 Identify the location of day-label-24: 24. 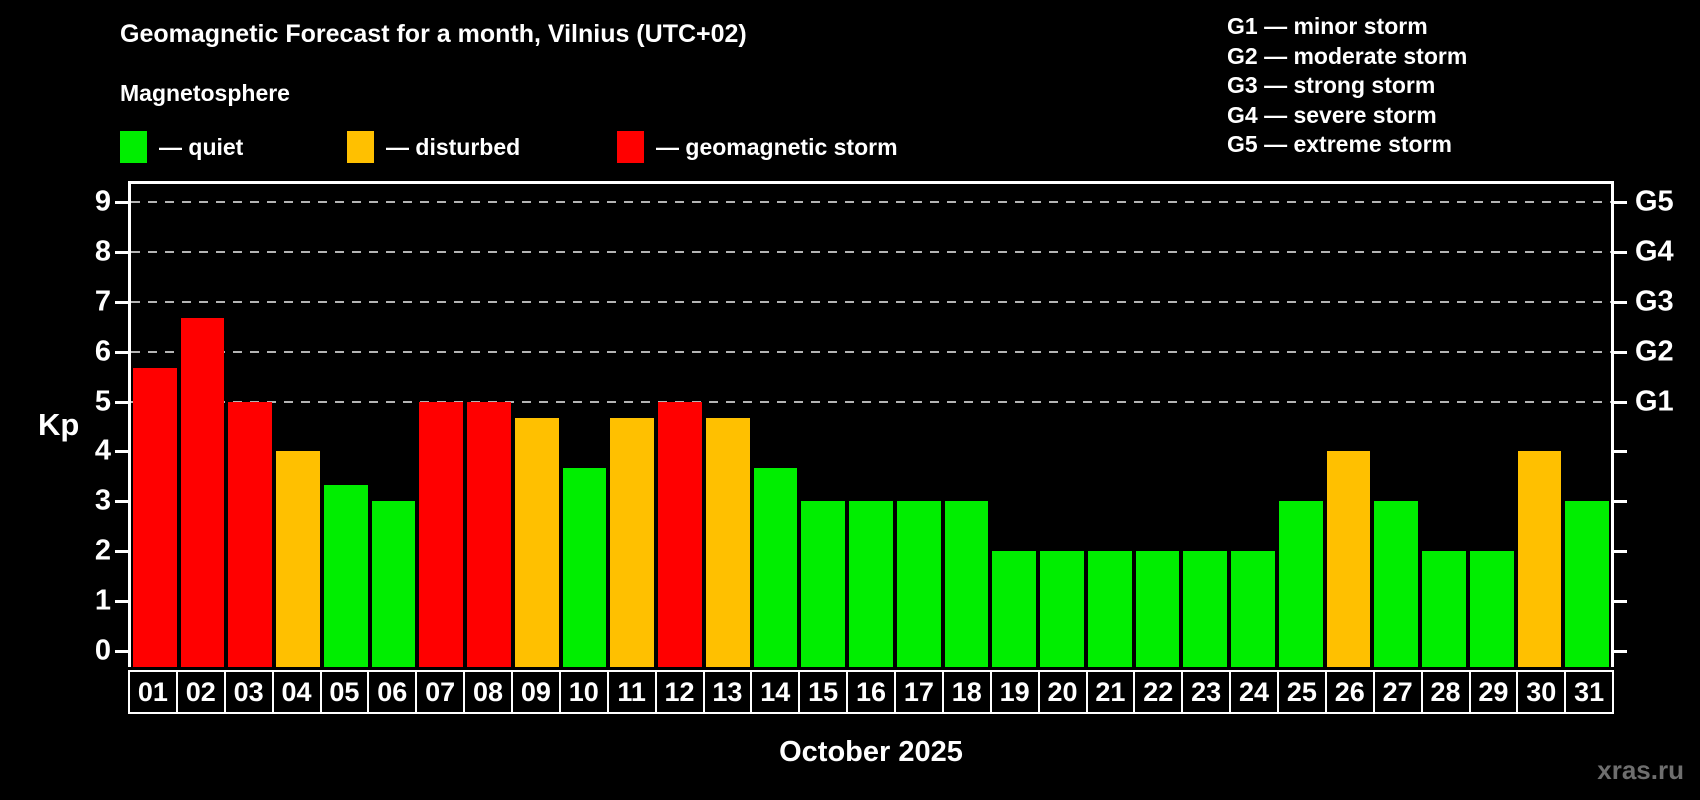
(1254, 692).